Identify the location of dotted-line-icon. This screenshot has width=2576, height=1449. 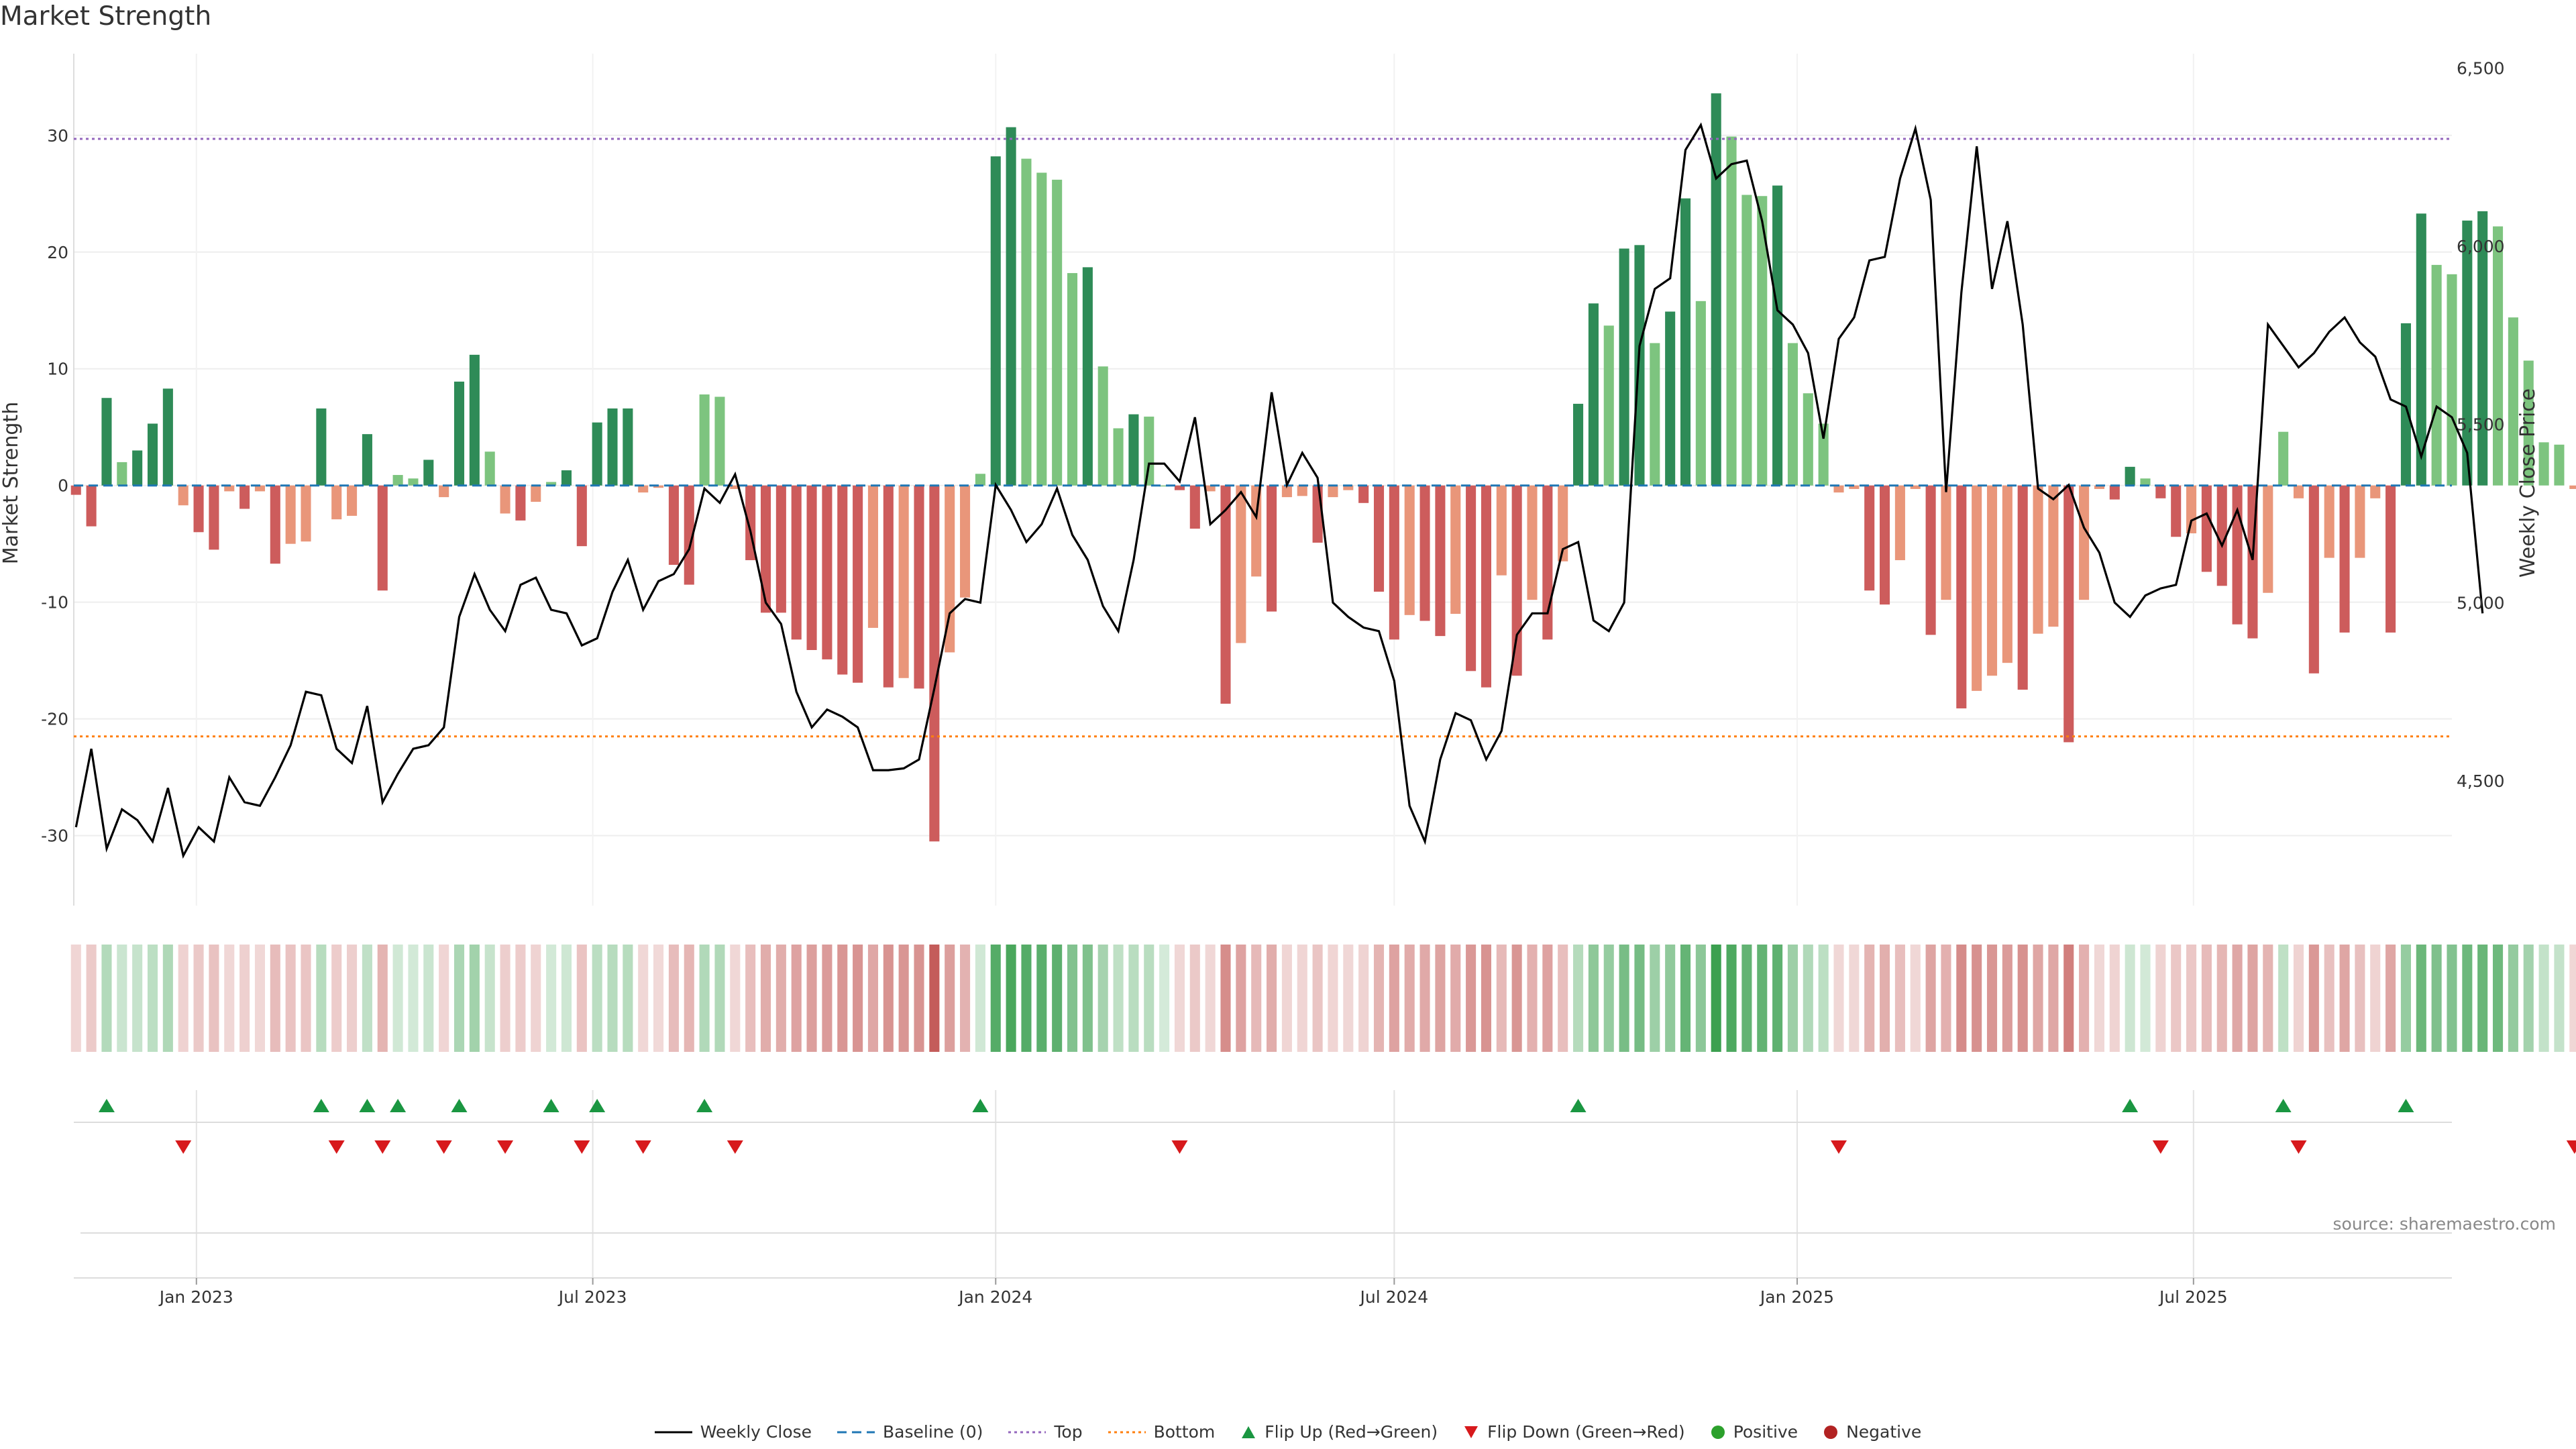
(1127, 1432).